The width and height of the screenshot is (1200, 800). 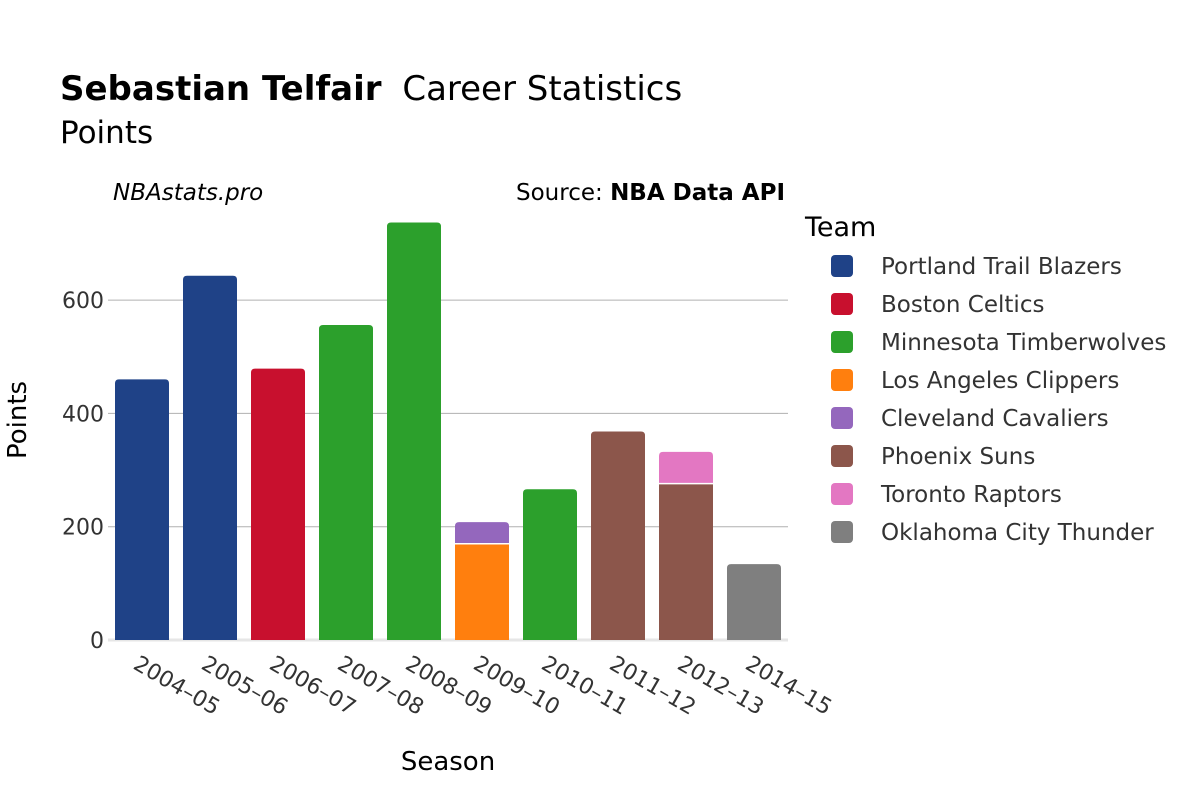 I want to click on source-prefix: Source:, so click(x=563, y=193).